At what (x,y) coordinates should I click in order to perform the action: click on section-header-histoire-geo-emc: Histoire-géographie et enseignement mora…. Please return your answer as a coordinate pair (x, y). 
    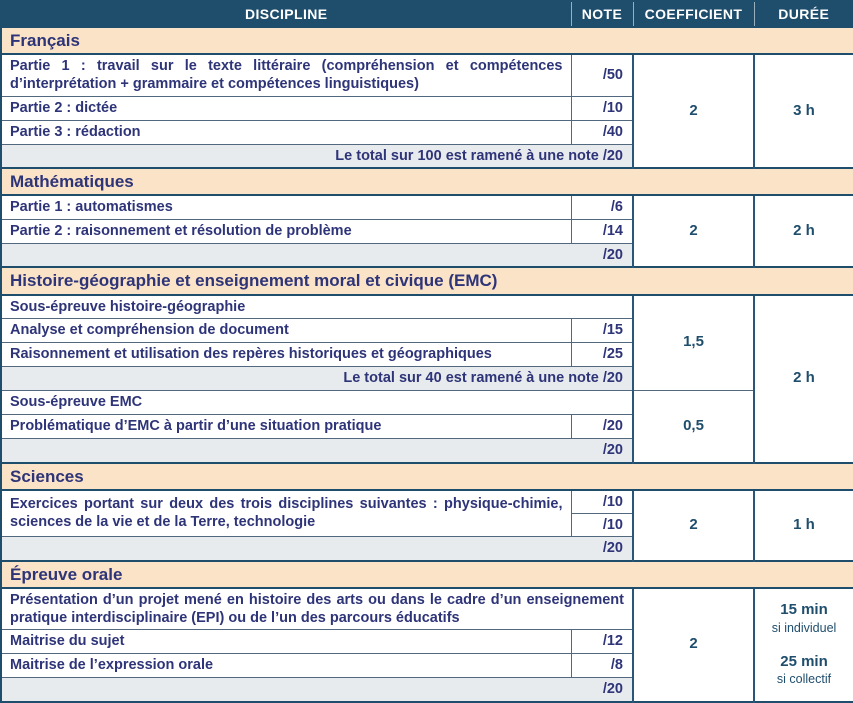
    Looking at the image, I should click on (427, 281).